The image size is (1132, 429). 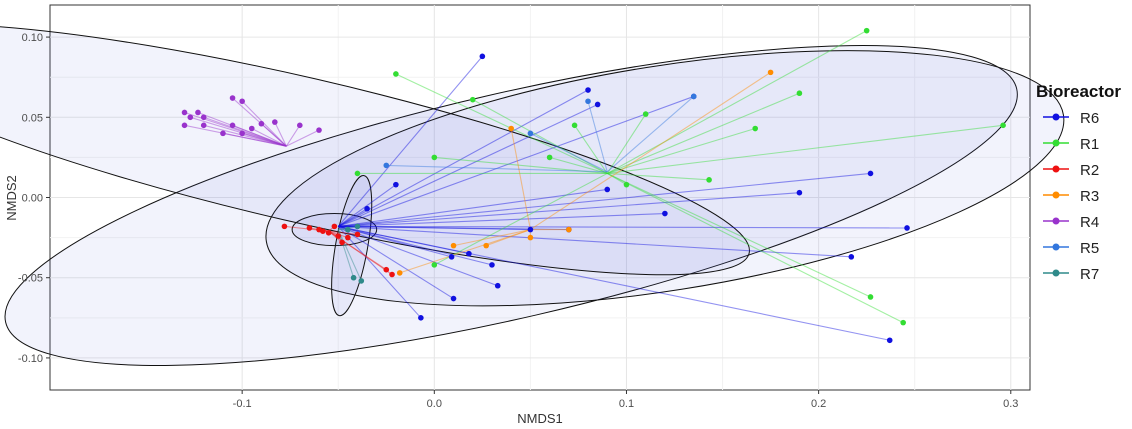 What do you see at coordinates (1056, 117) in the screenshot?
I see `legend-item-r6-marker` at bounding box center [1056, 117].